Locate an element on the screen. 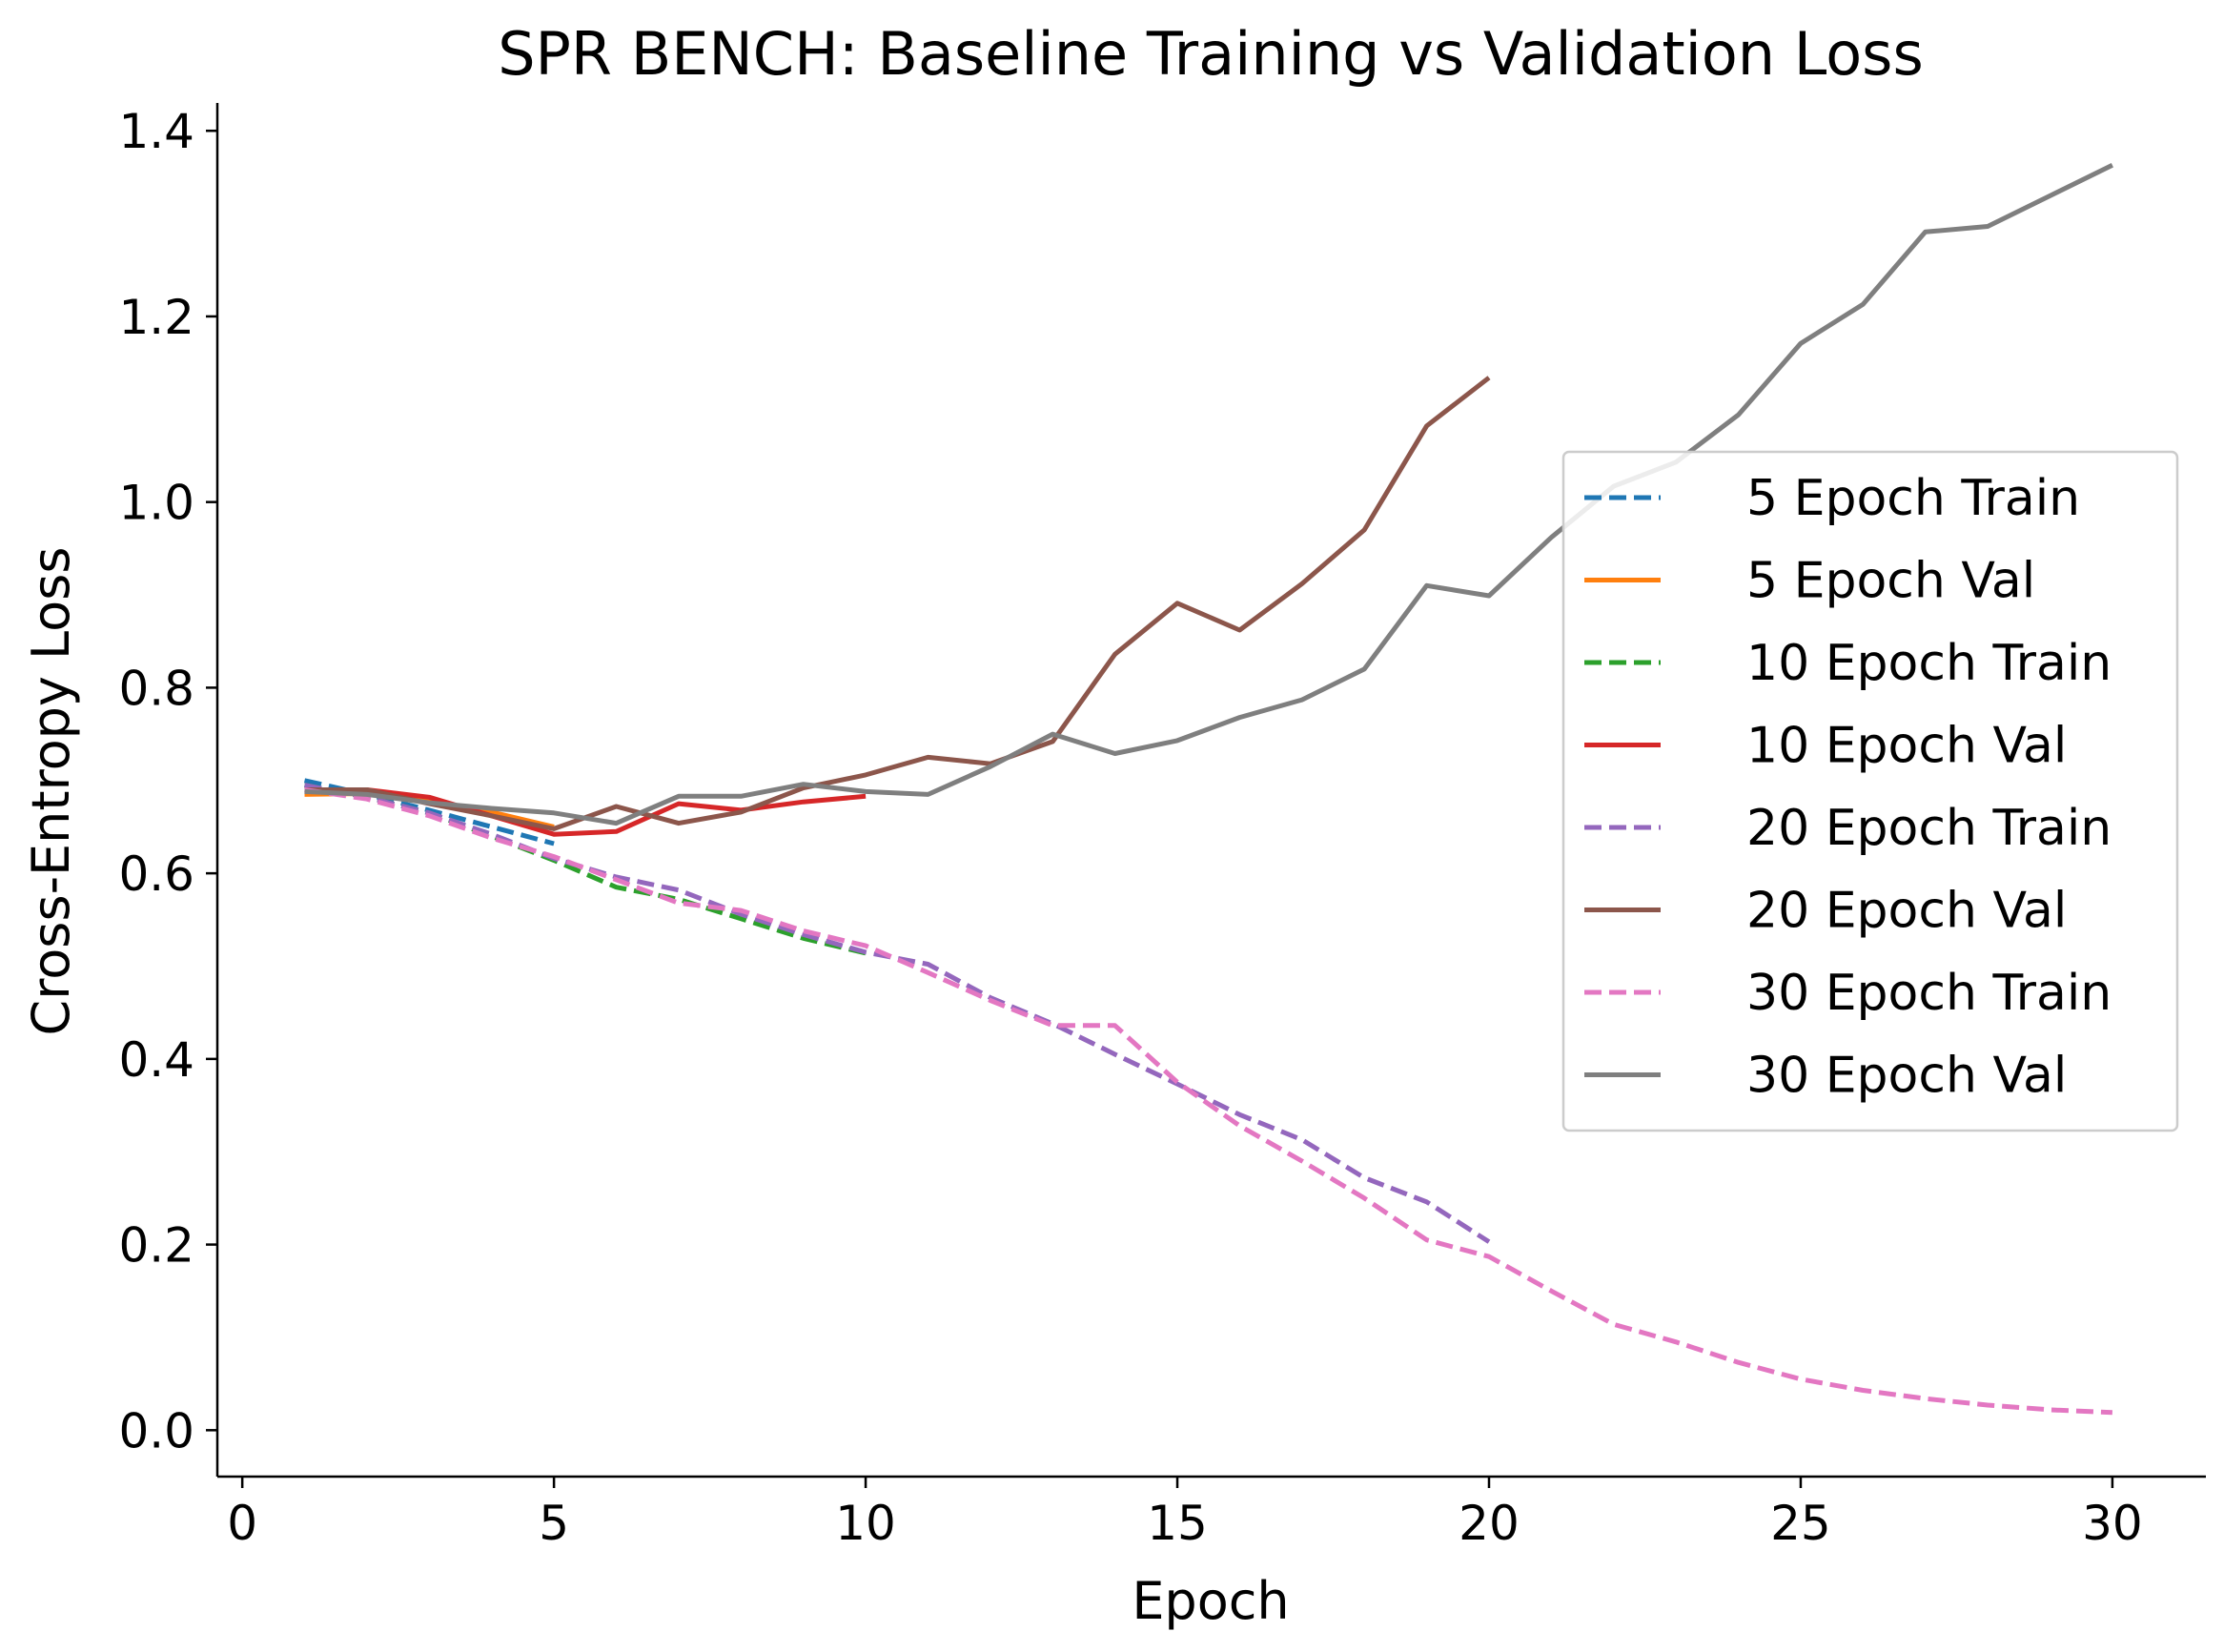 The width and height of the screenshot is (2224, 1652). x-tick-label: 20 is located at coordinates (1489, 1523).